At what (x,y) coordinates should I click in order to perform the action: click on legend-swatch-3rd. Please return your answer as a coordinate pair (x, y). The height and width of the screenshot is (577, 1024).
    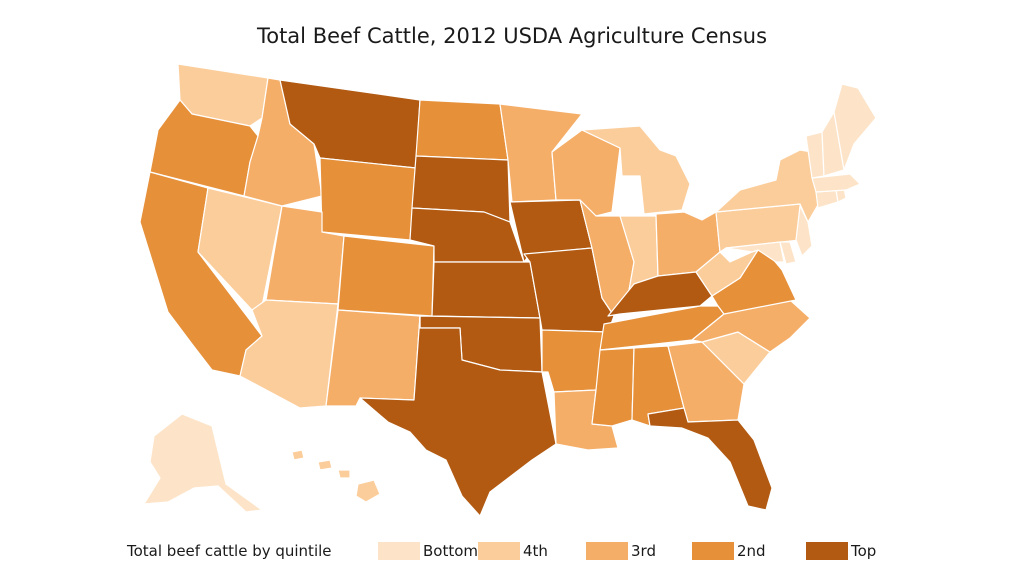
    Looking at the image, I should click on (607, 551).